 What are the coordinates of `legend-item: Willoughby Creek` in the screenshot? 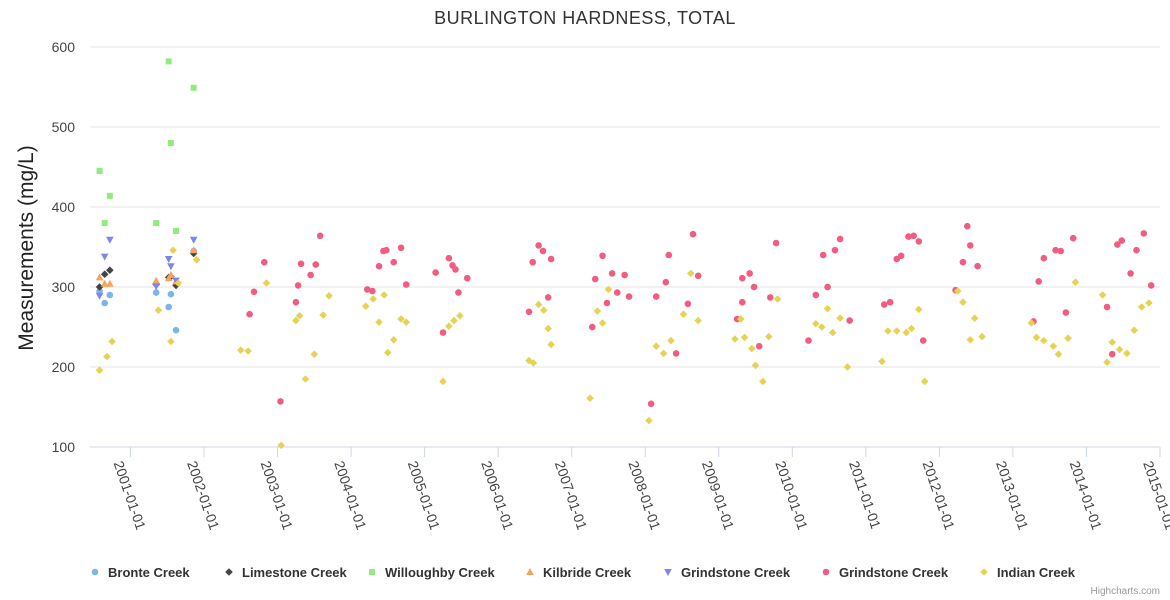 It's located at (432, 572).